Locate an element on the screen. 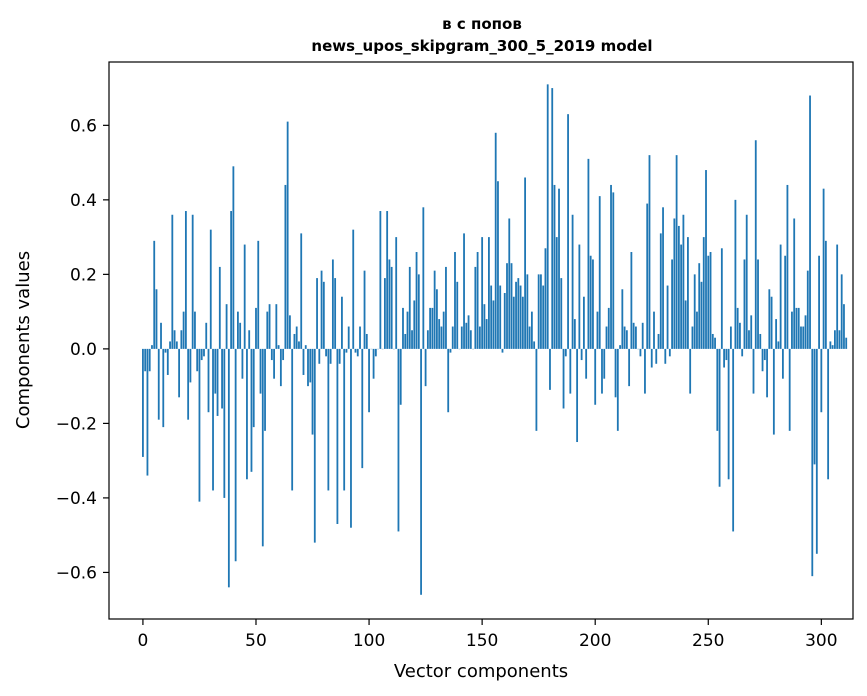 The width and height of the screenshot is (867, 696). x-tick-label-300: 300 is located at coordinates (821, 641).